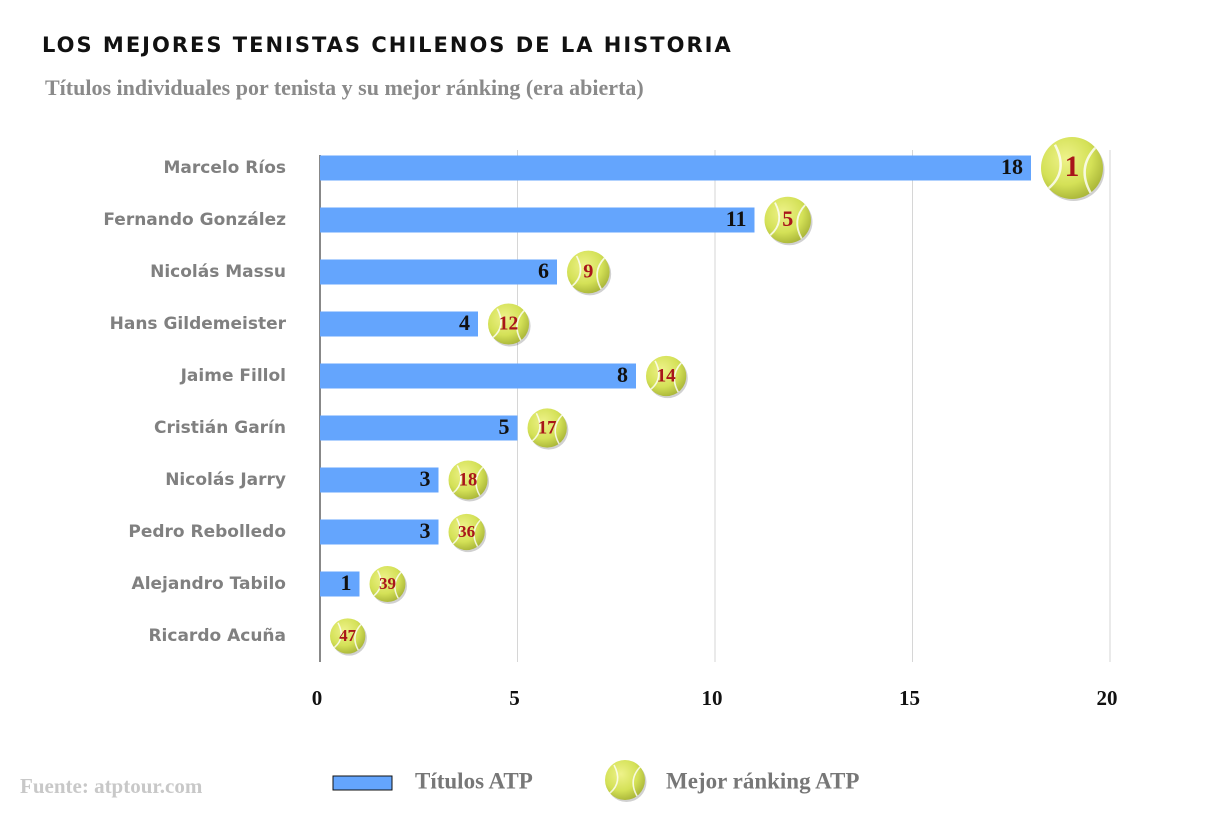 This screenshot has width=1220, height=829. Describe the element at coordinates (217, 636) in the screenshot. I see `category-label: Ricardo Acuña` at that location.